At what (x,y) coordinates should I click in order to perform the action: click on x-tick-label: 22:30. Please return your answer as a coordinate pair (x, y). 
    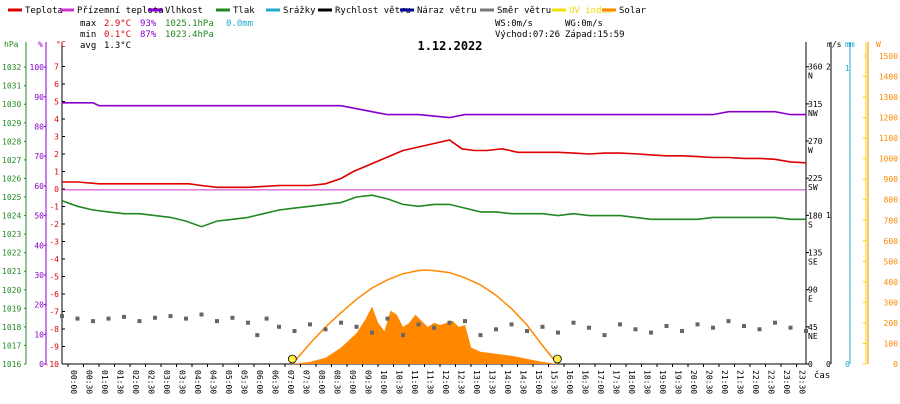
    Looking at the image, I should click on (771, 382).